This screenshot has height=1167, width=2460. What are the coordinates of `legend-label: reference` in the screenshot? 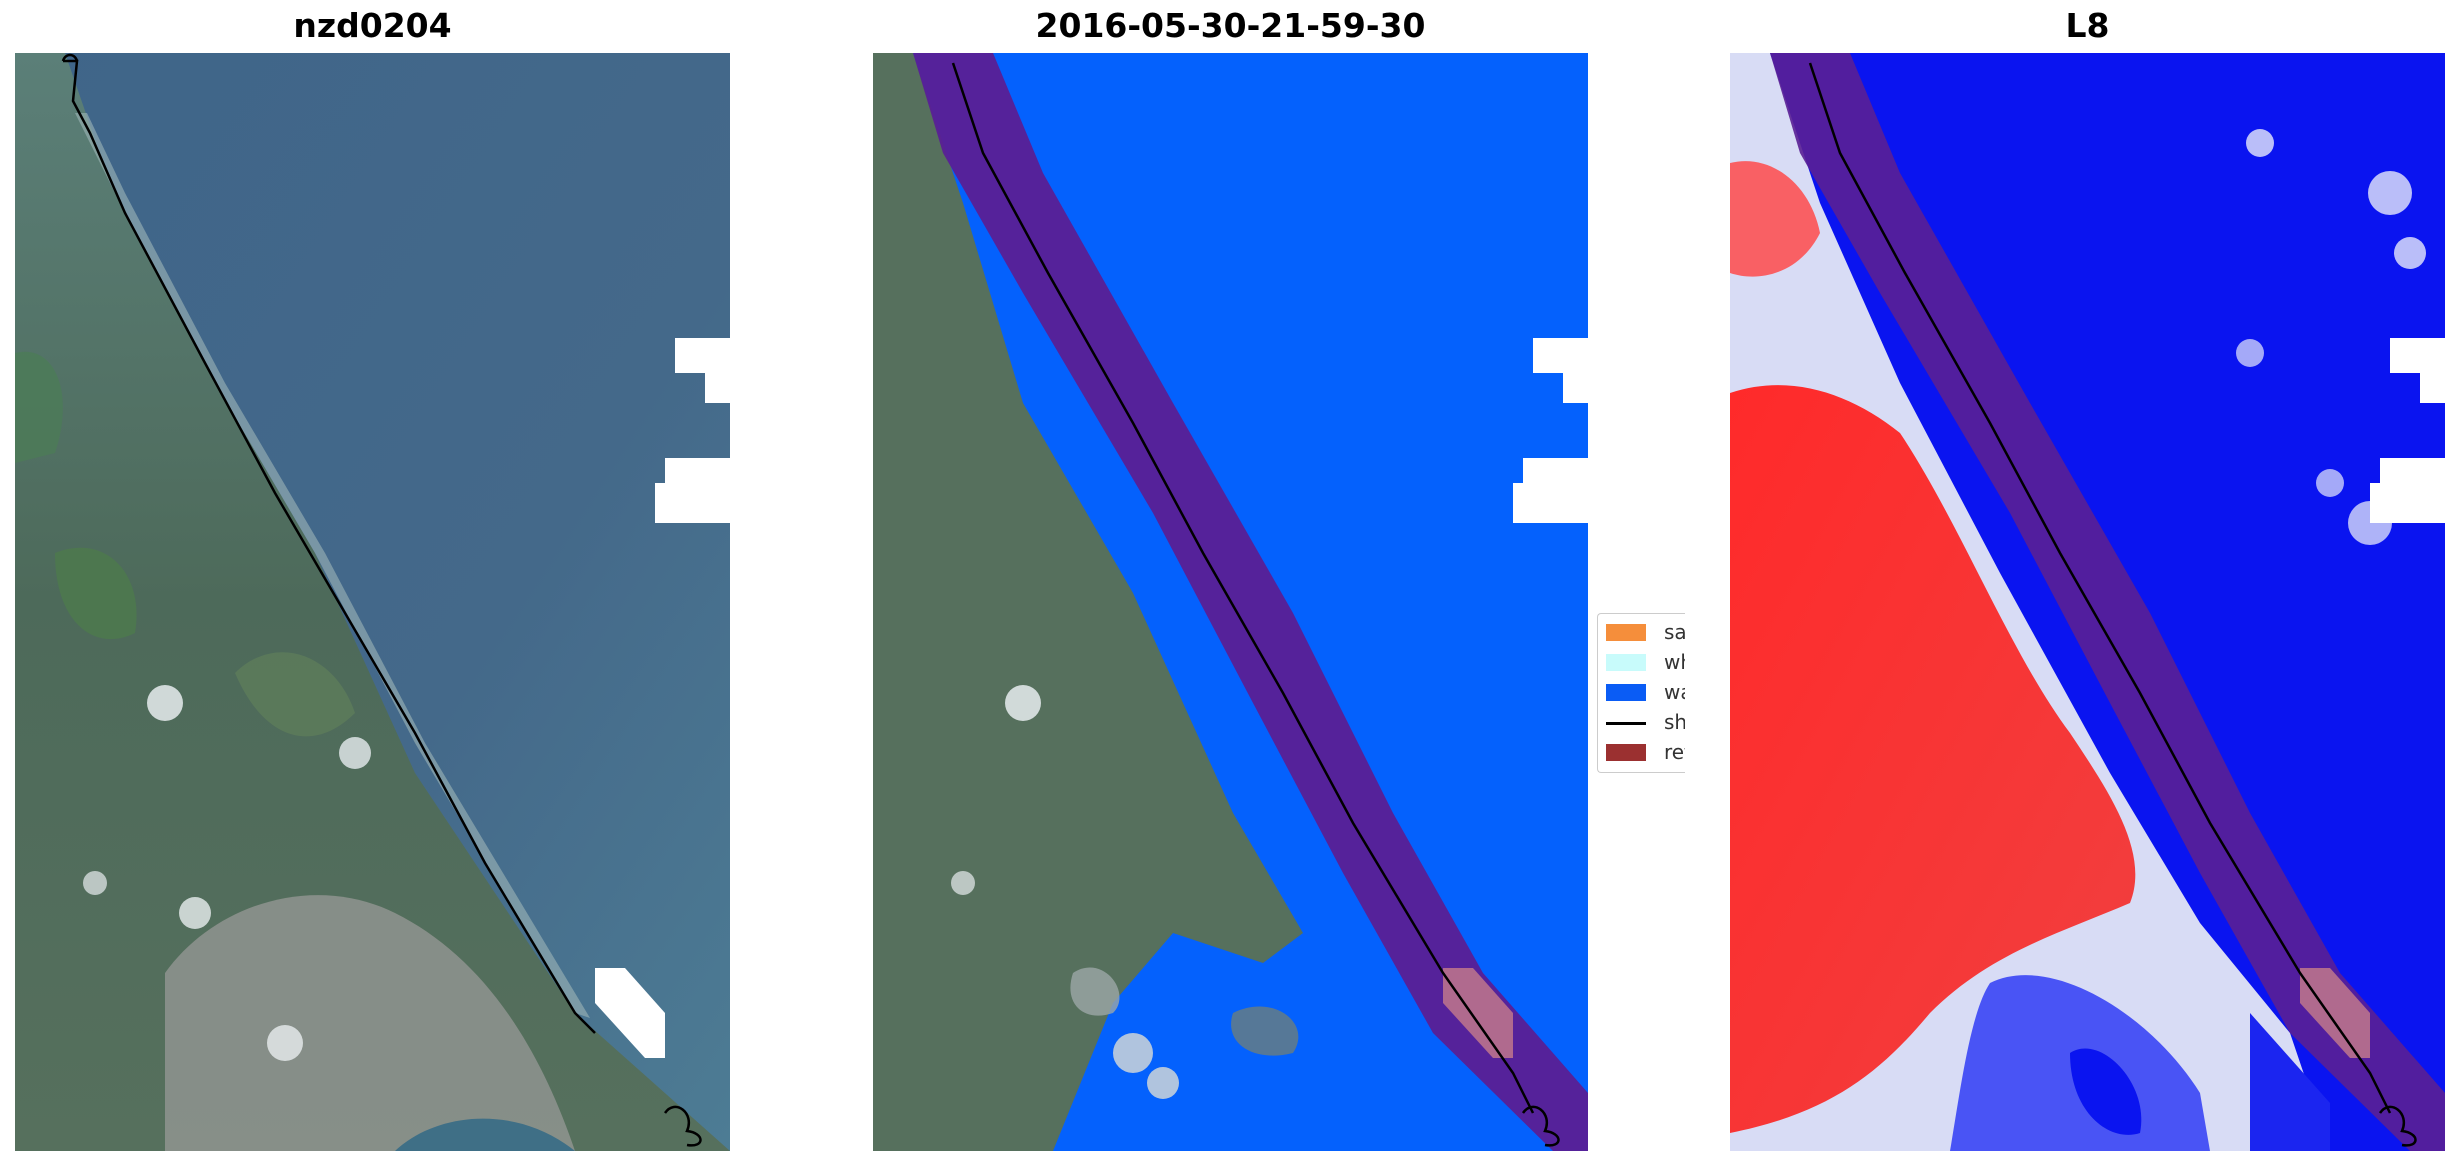 It's located at (1674, 752).